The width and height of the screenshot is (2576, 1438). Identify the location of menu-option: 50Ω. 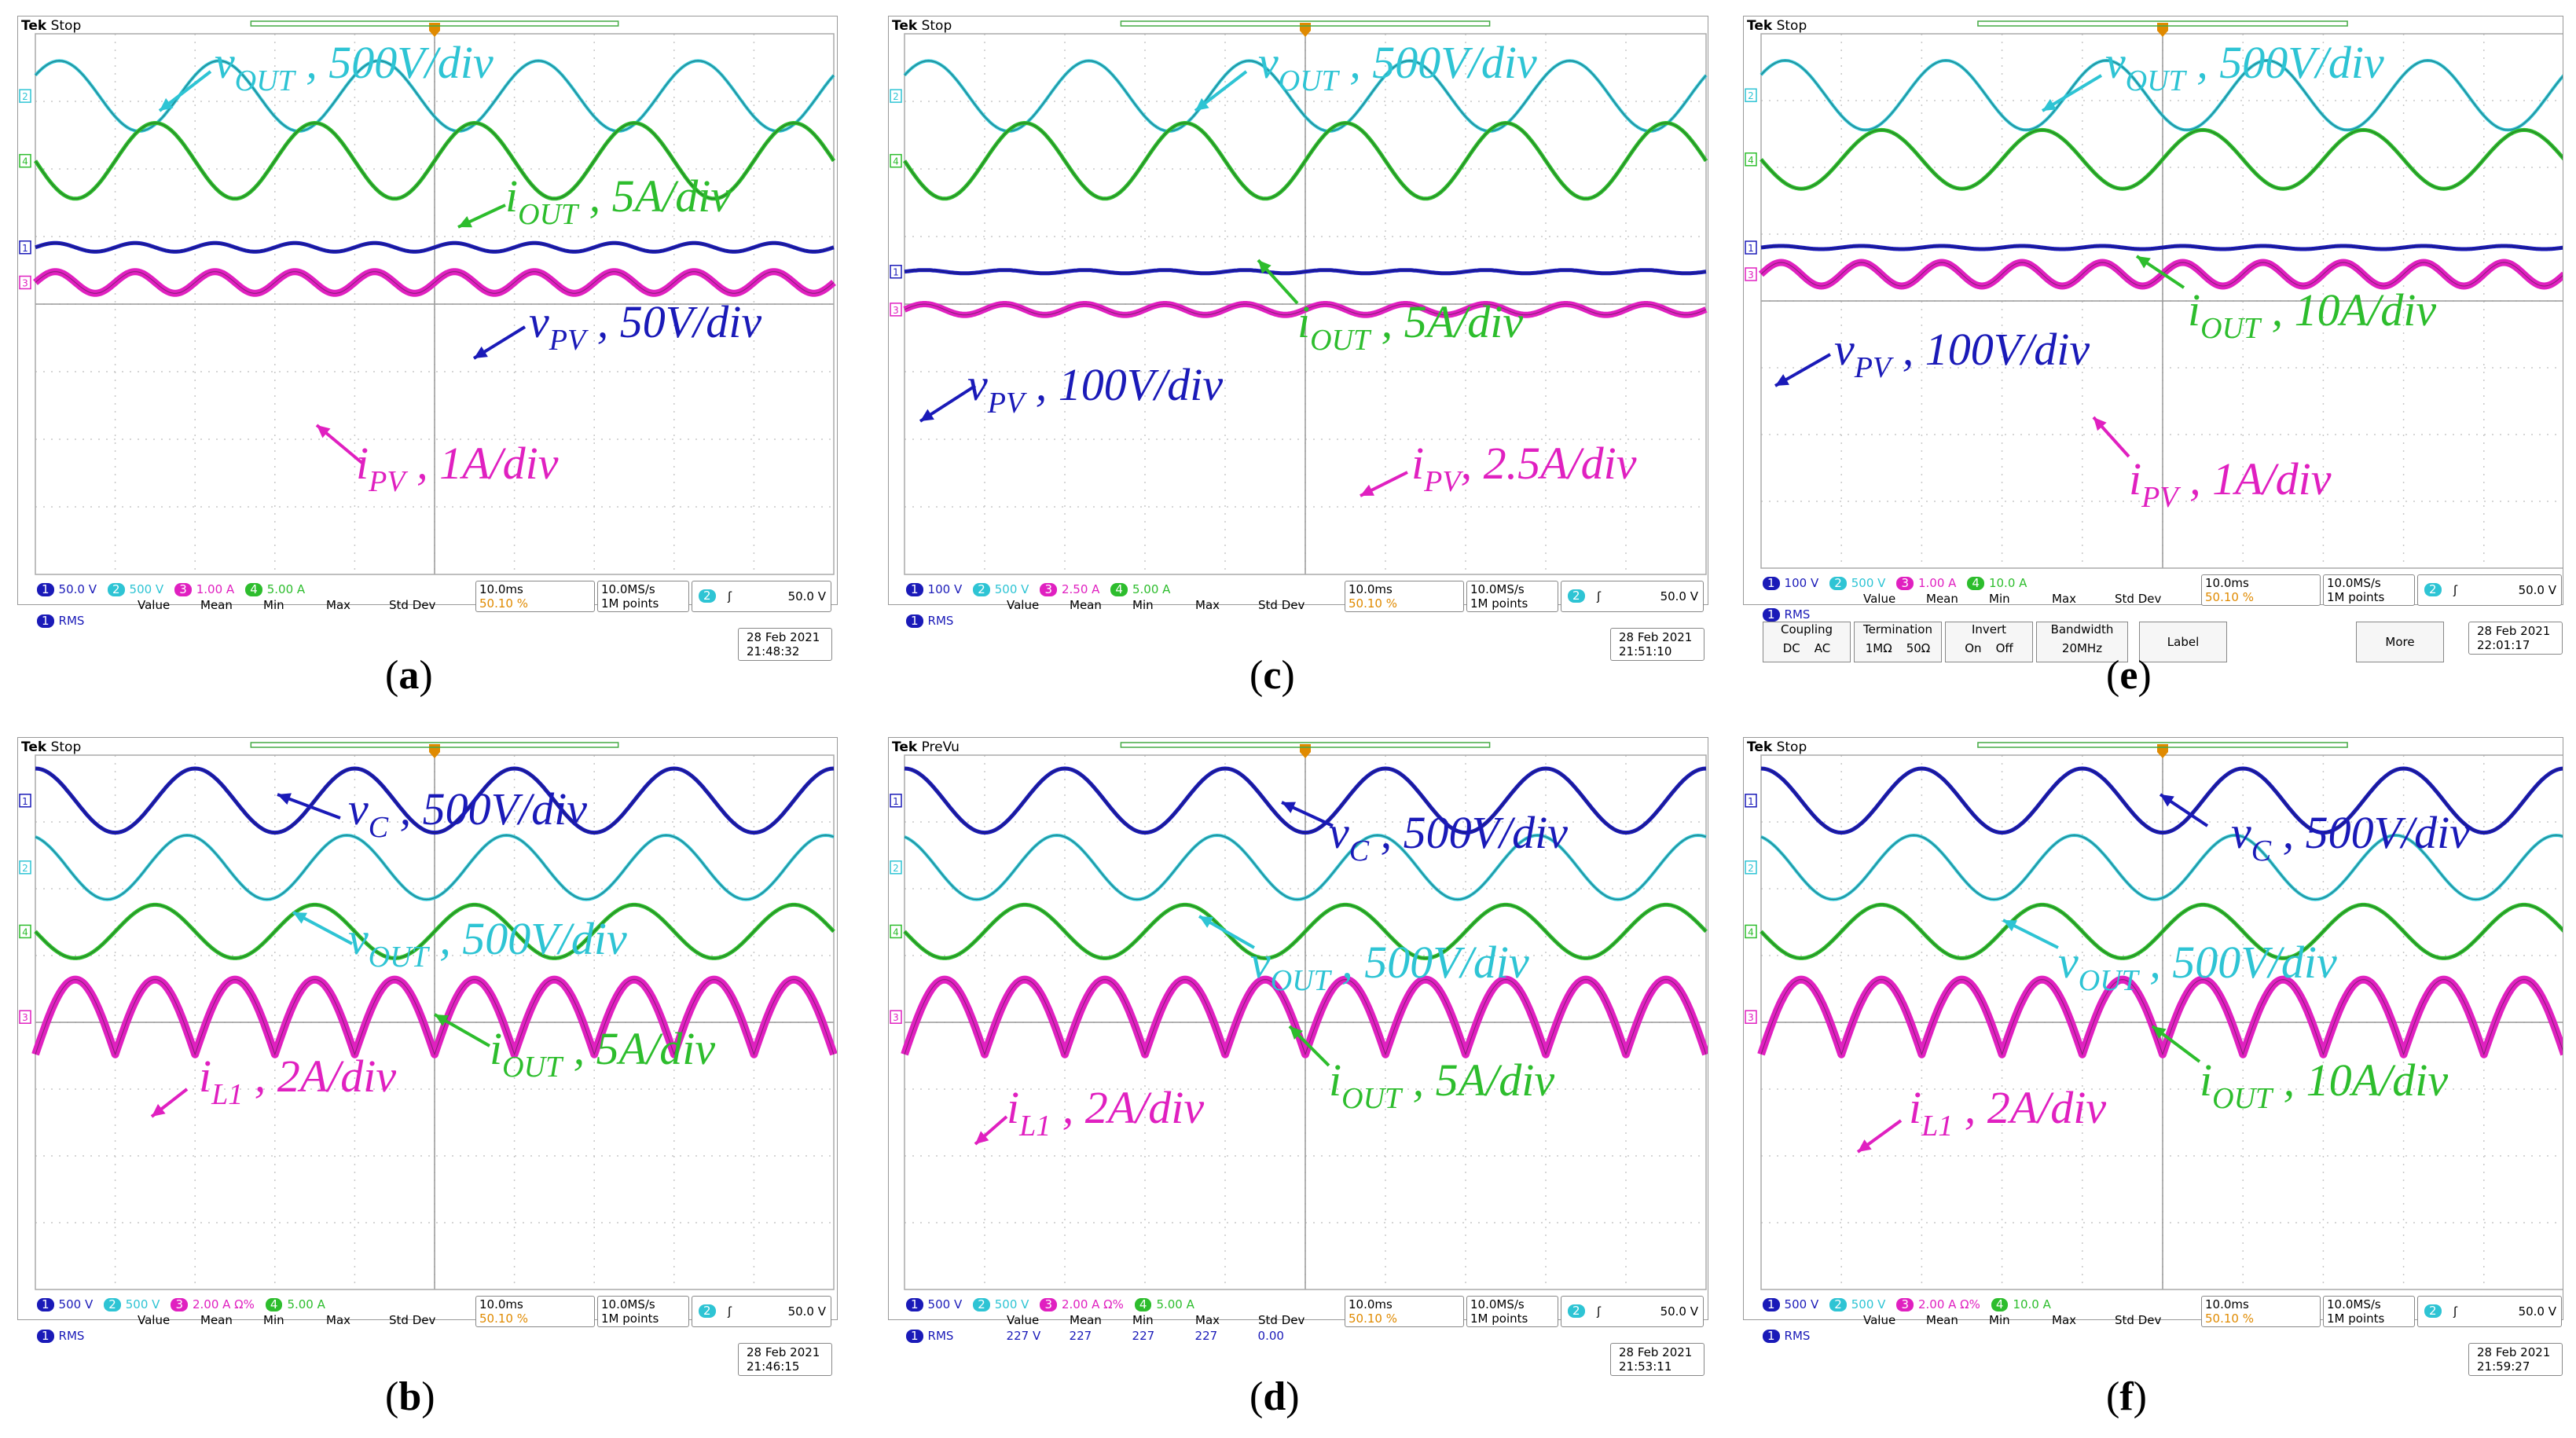
(1919, 648).